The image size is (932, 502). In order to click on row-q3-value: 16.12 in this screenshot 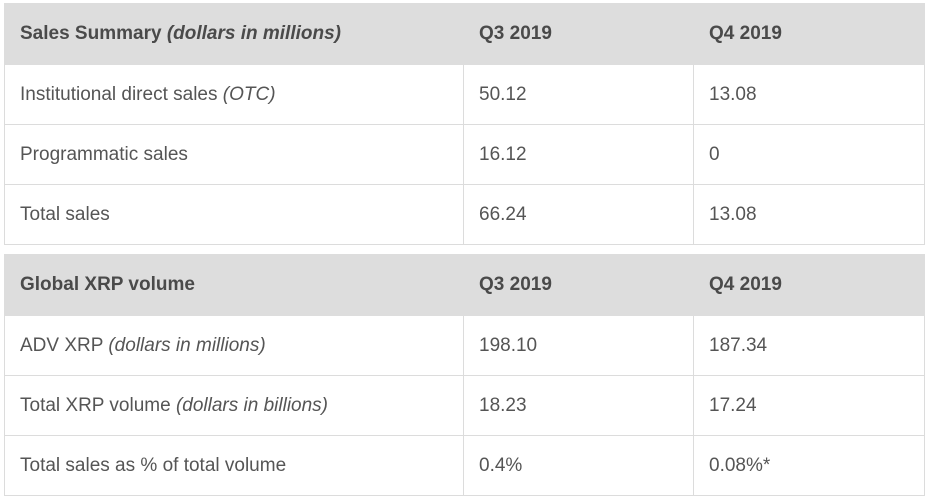, I will do `click(578, 154)`.